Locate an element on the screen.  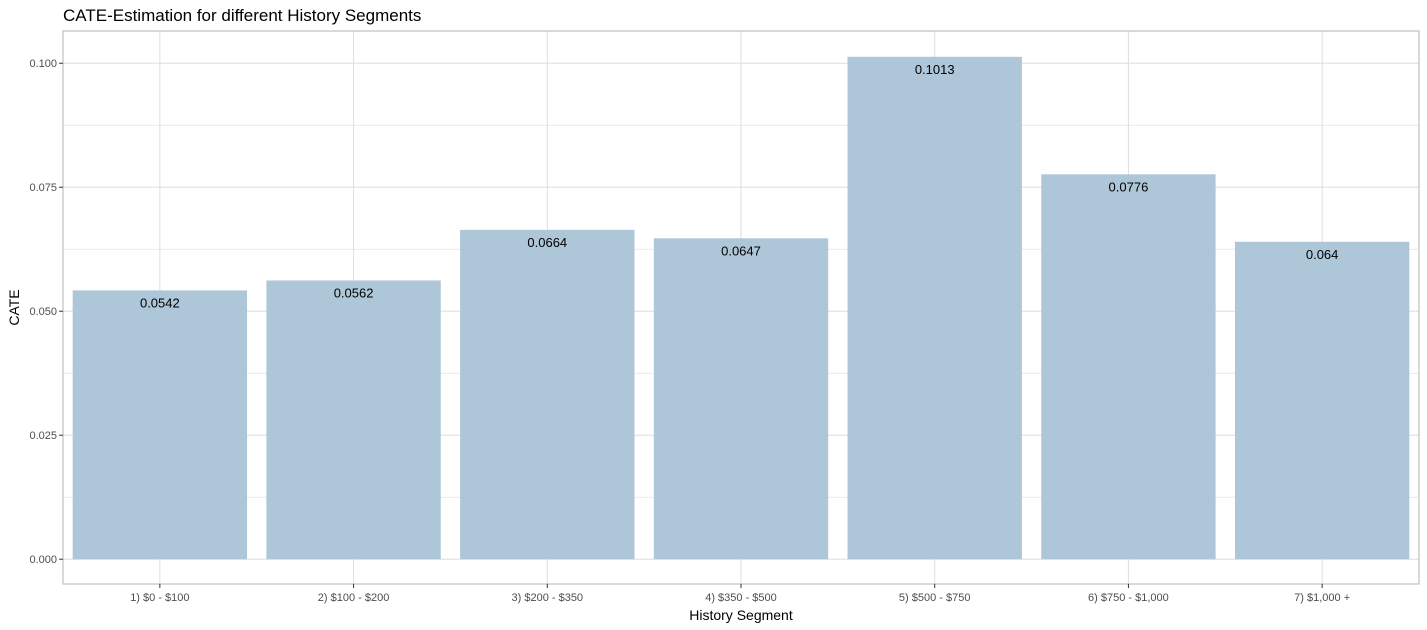
y-tick-label: 0.100 is located at coordinates (43, 64).